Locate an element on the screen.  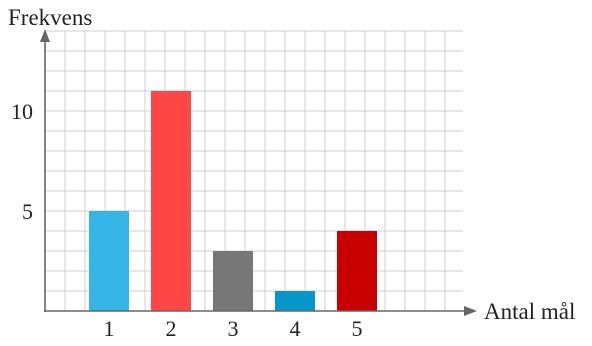
x-tick-label-2: 2 is located at coordinates (171, 328).